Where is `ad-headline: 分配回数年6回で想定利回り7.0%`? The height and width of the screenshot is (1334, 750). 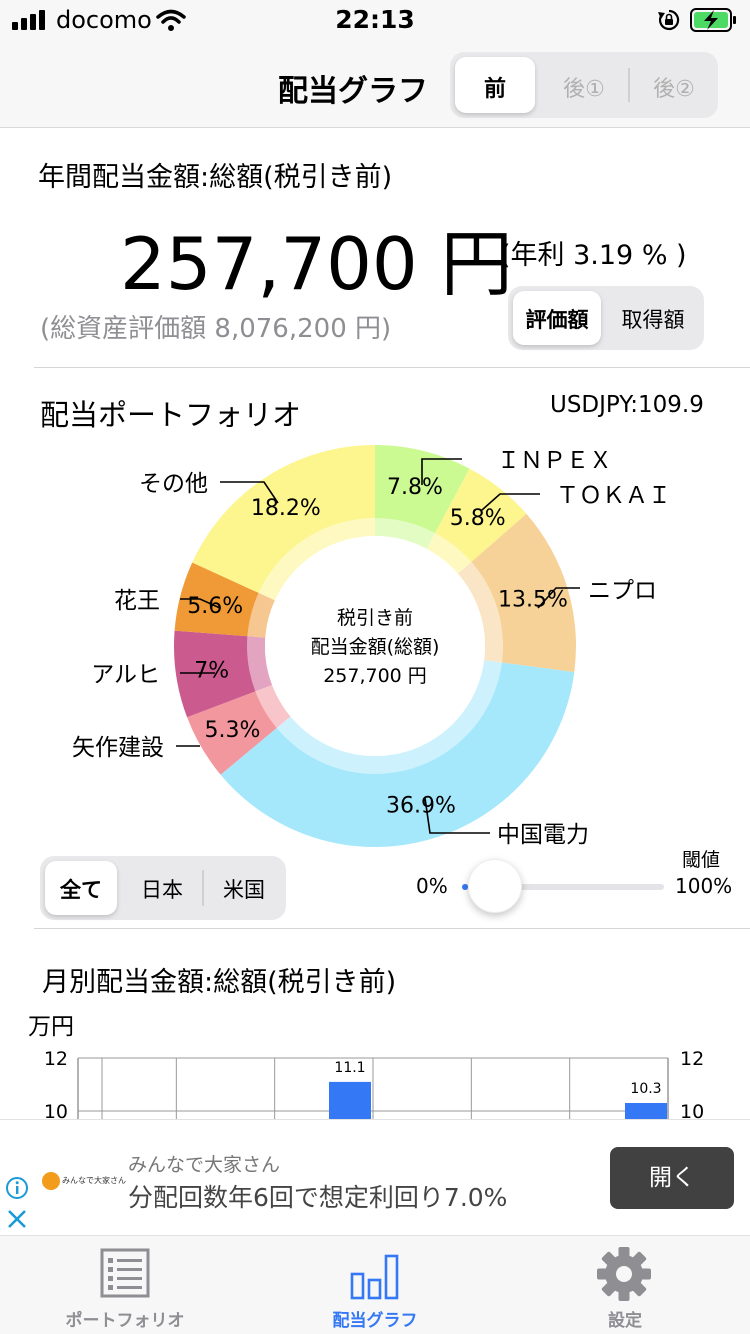
ad-headline: 分配回数年6回で想定利回り7.0% is located at coordinates (318, 1197).